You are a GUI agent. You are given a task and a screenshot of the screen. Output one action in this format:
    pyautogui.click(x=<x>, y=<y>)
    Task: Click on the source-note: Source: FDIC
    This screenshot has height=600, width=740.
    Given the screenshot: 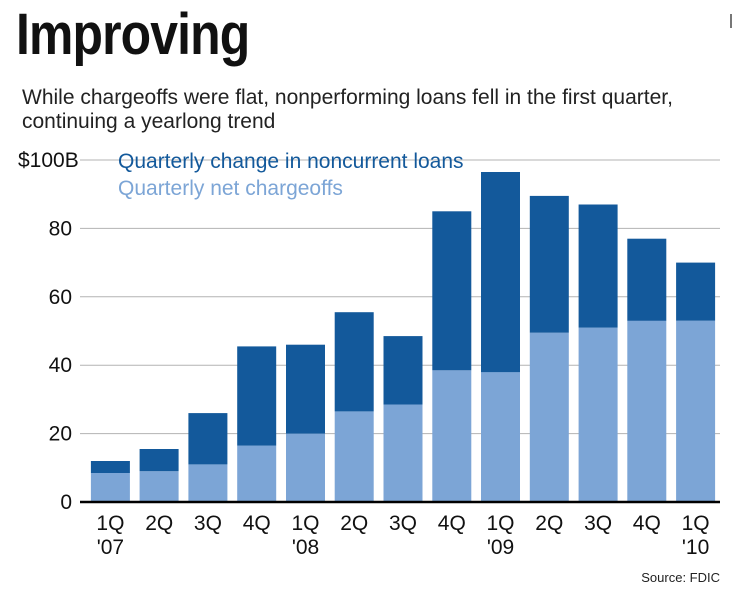 What is the action you would take?
    pyautogui.click(x=680, y=577)
    